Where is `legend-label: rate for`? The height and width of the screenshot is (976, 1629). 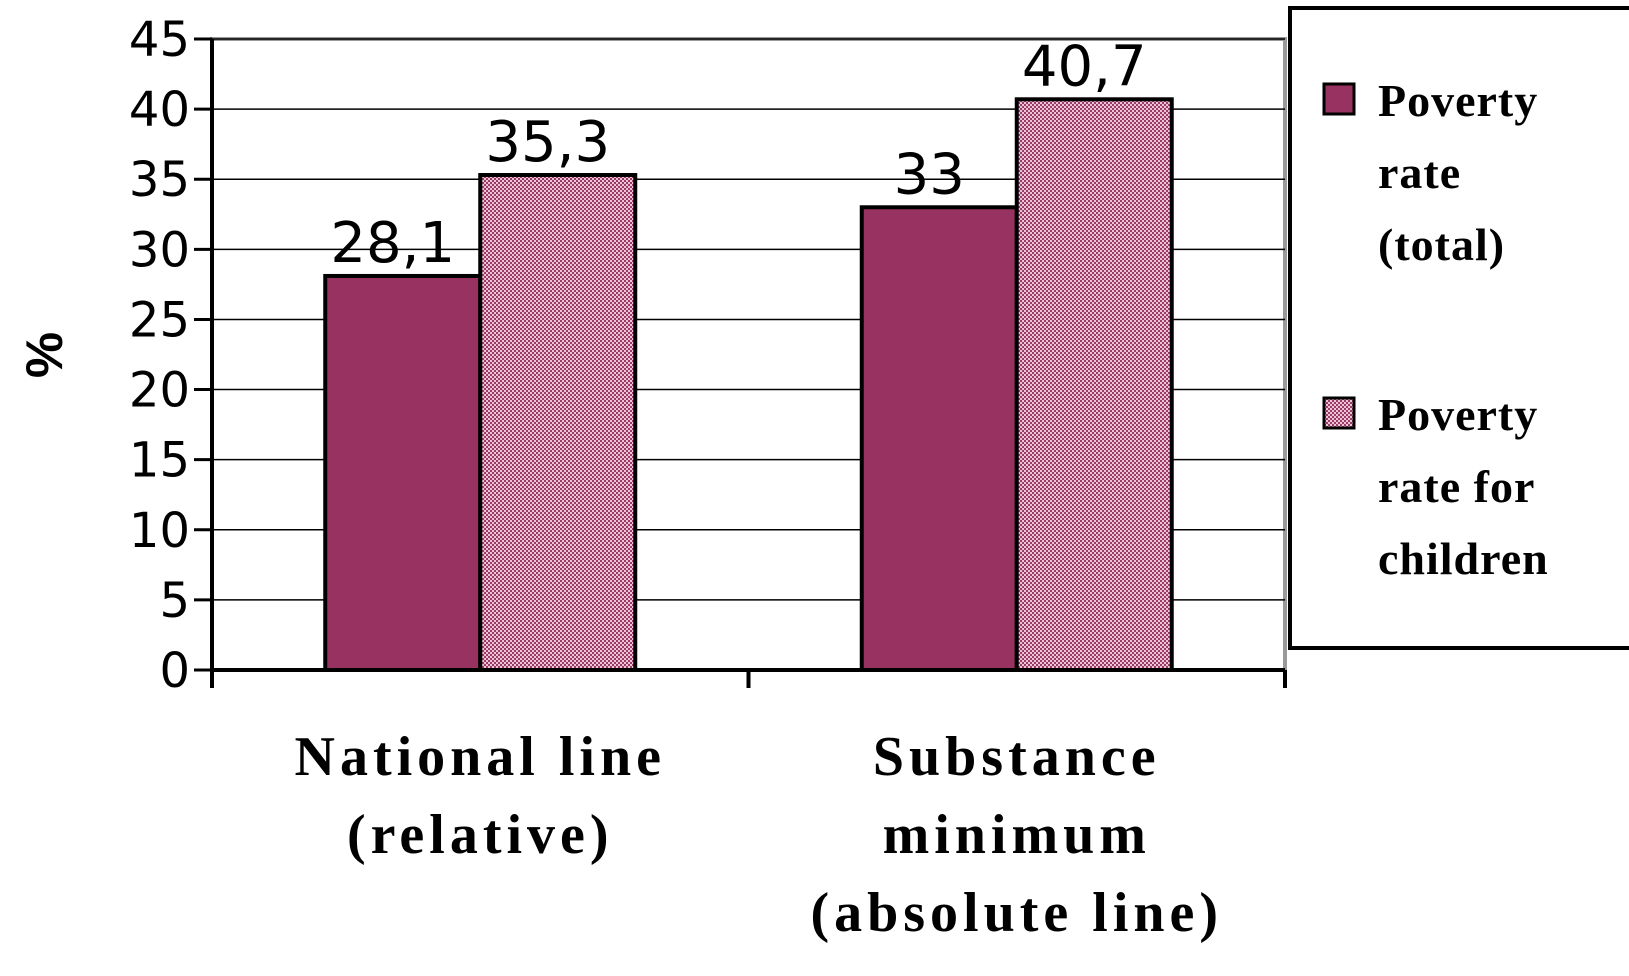
legend-label: rate for is located at coordinates (1456, 486).